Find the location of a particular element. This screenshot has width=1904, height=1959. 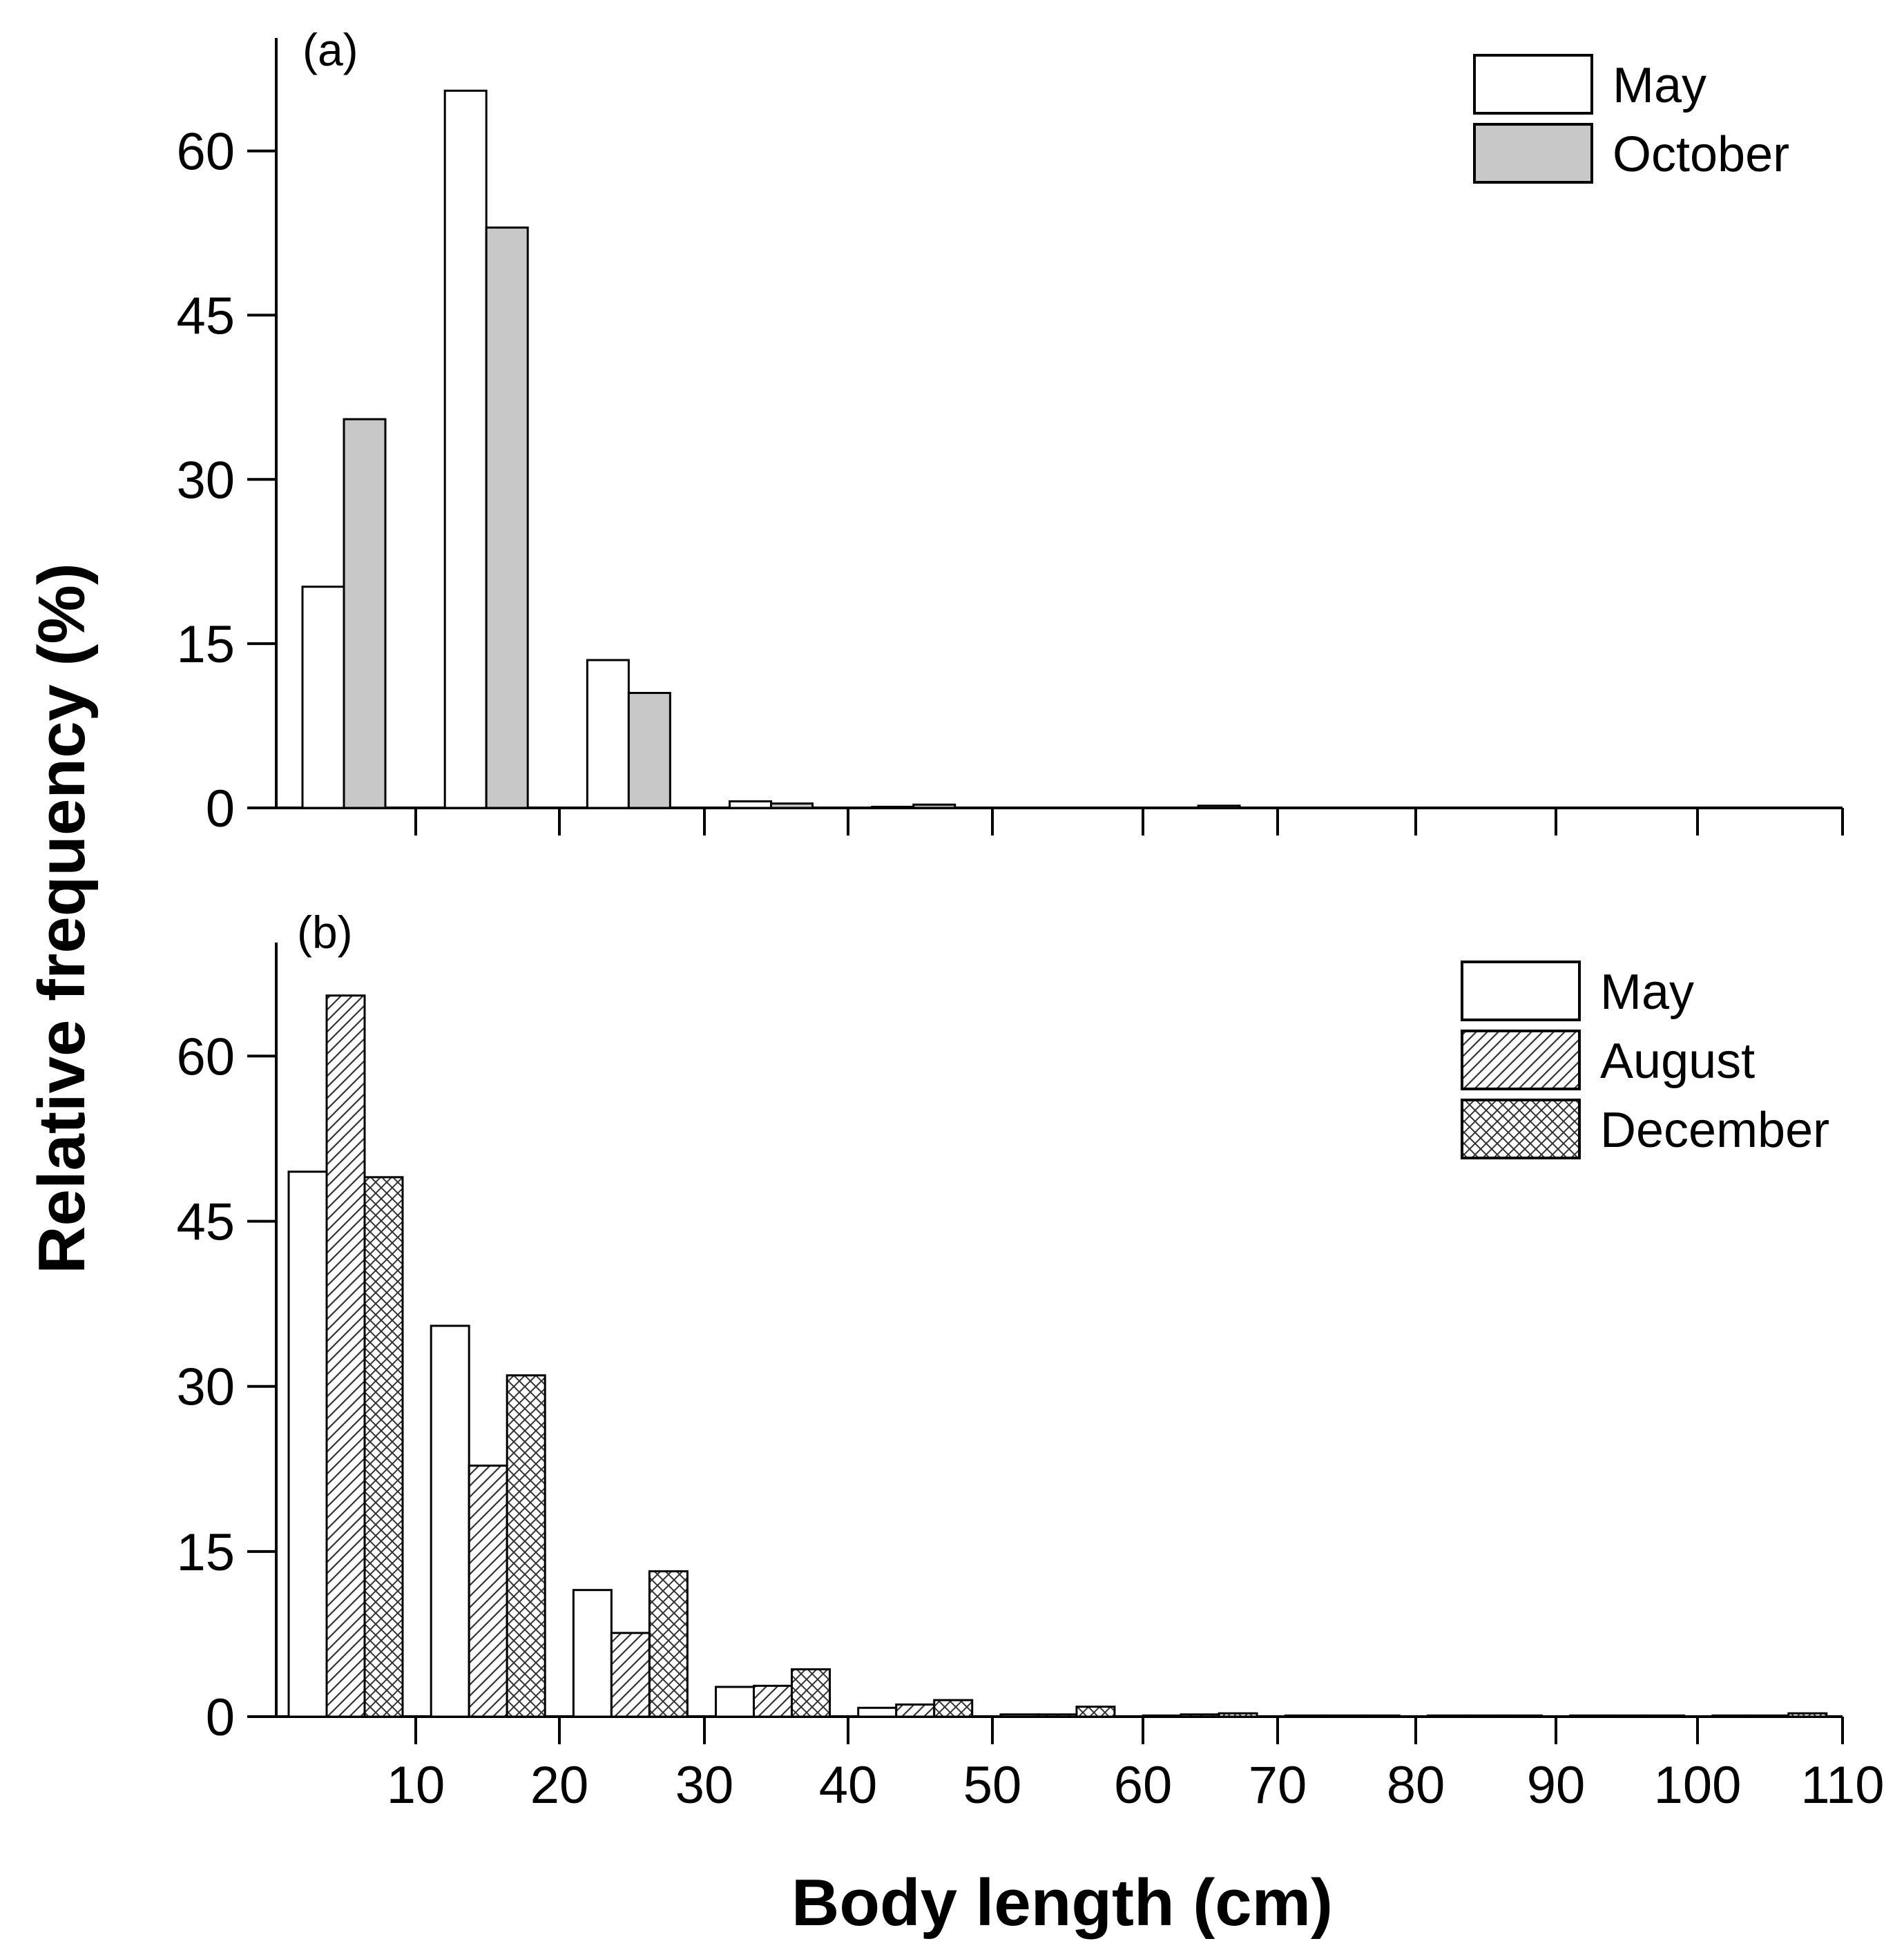

legend-swatch-october is located at coordinates (1533, 153).